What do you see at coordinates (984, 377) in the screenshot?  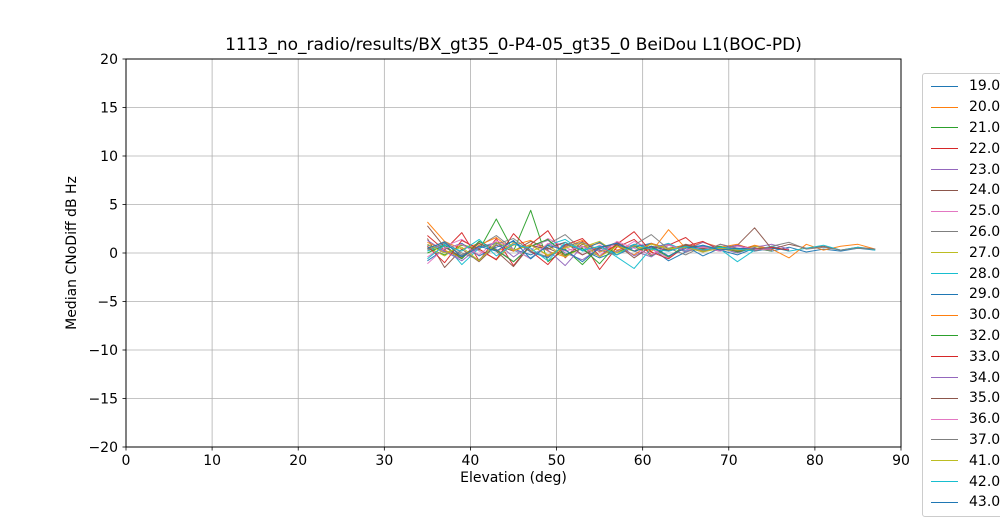 I see `legend-label: 34.0` at bounding box center [984, 377].